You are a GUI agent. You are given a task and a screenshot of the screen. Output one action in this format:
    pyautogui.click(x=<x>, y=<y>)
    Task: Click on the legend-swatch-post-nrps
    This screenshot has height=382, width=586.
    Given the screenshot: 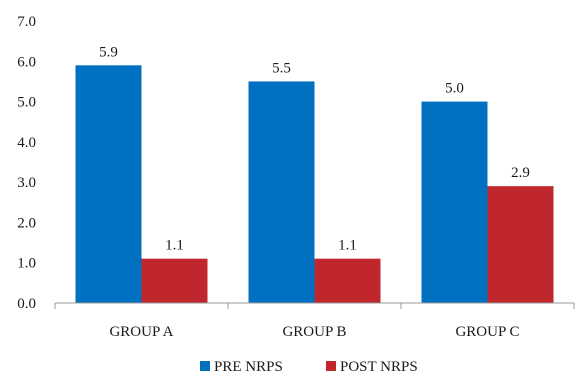 What is the action you would take?
    pyautogui.click(x=331, y=366)
    